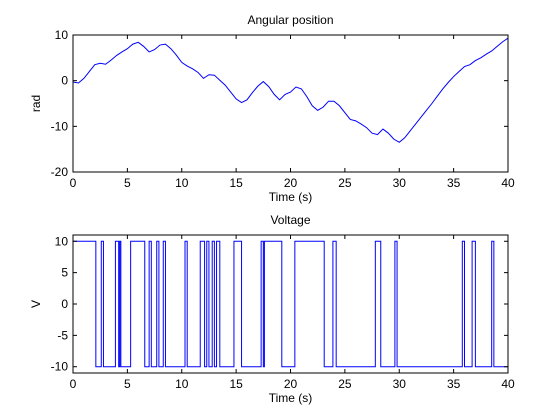 The width and height of the screenshot is (560, 420). I want to click on y-tick-label: -5, so click(62, 335).